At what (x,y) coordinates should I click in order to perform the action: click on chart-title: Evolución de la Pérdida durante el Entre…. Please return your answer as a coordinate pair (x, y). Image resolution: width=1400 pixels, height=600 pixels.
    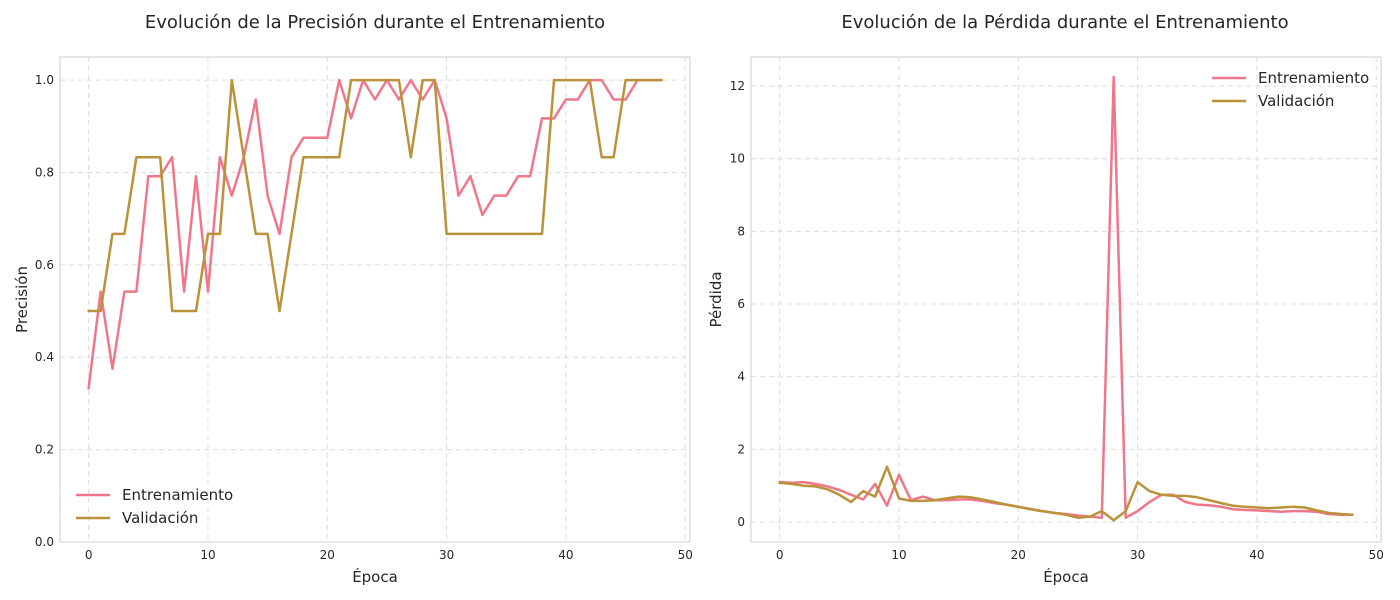
    Looking at the image, I should click on (1064, 22).